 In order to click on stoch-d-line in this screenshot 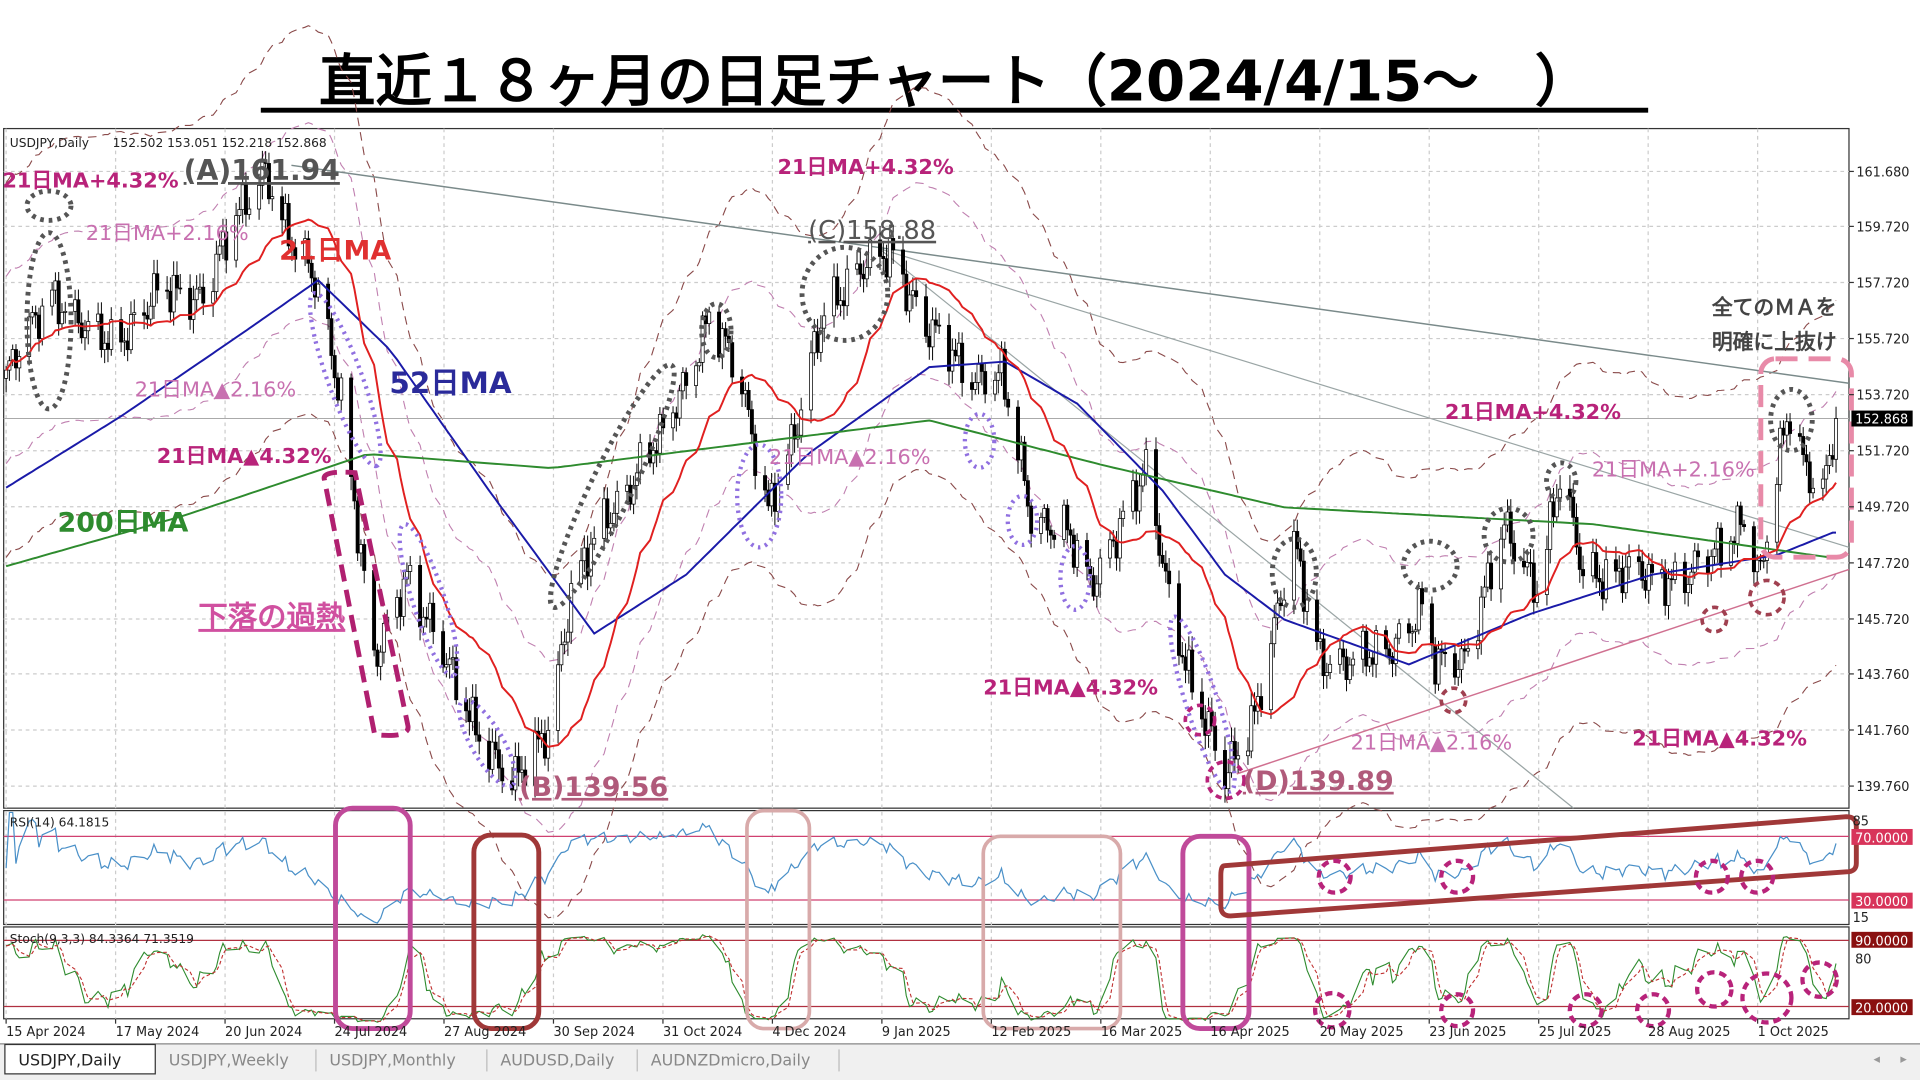, I will do `click(921, 978)`.